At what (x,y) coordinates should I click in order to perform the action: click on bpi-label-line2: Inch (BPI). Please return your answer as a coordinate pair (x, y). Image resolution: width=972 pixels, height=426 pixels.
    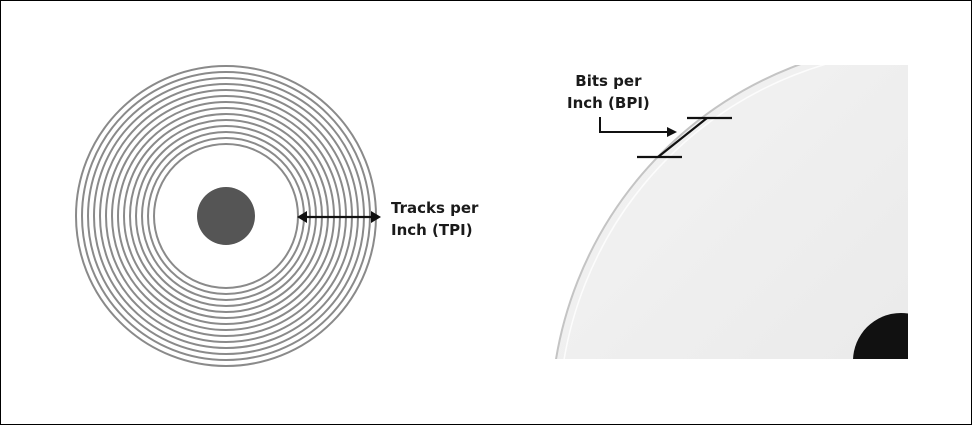
    Looking at the image, I should click on (608, 103).